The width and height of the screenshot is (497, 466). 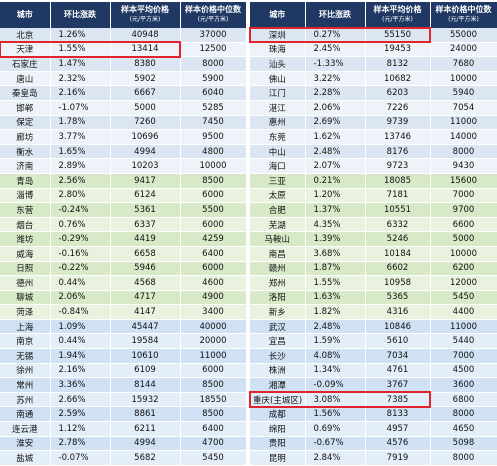 I want to click on city: 苏州, so click(x=25, y=400).